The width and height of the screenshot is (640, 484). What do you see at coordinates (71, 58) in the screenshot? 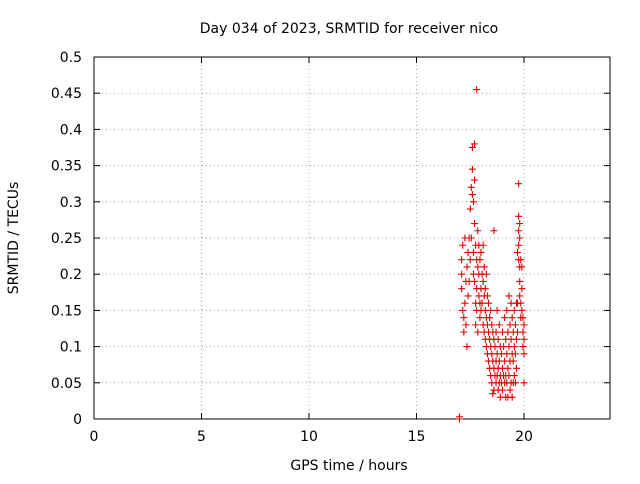
I see `y-tick-label: 0.5` at bounding box center [71, 58].